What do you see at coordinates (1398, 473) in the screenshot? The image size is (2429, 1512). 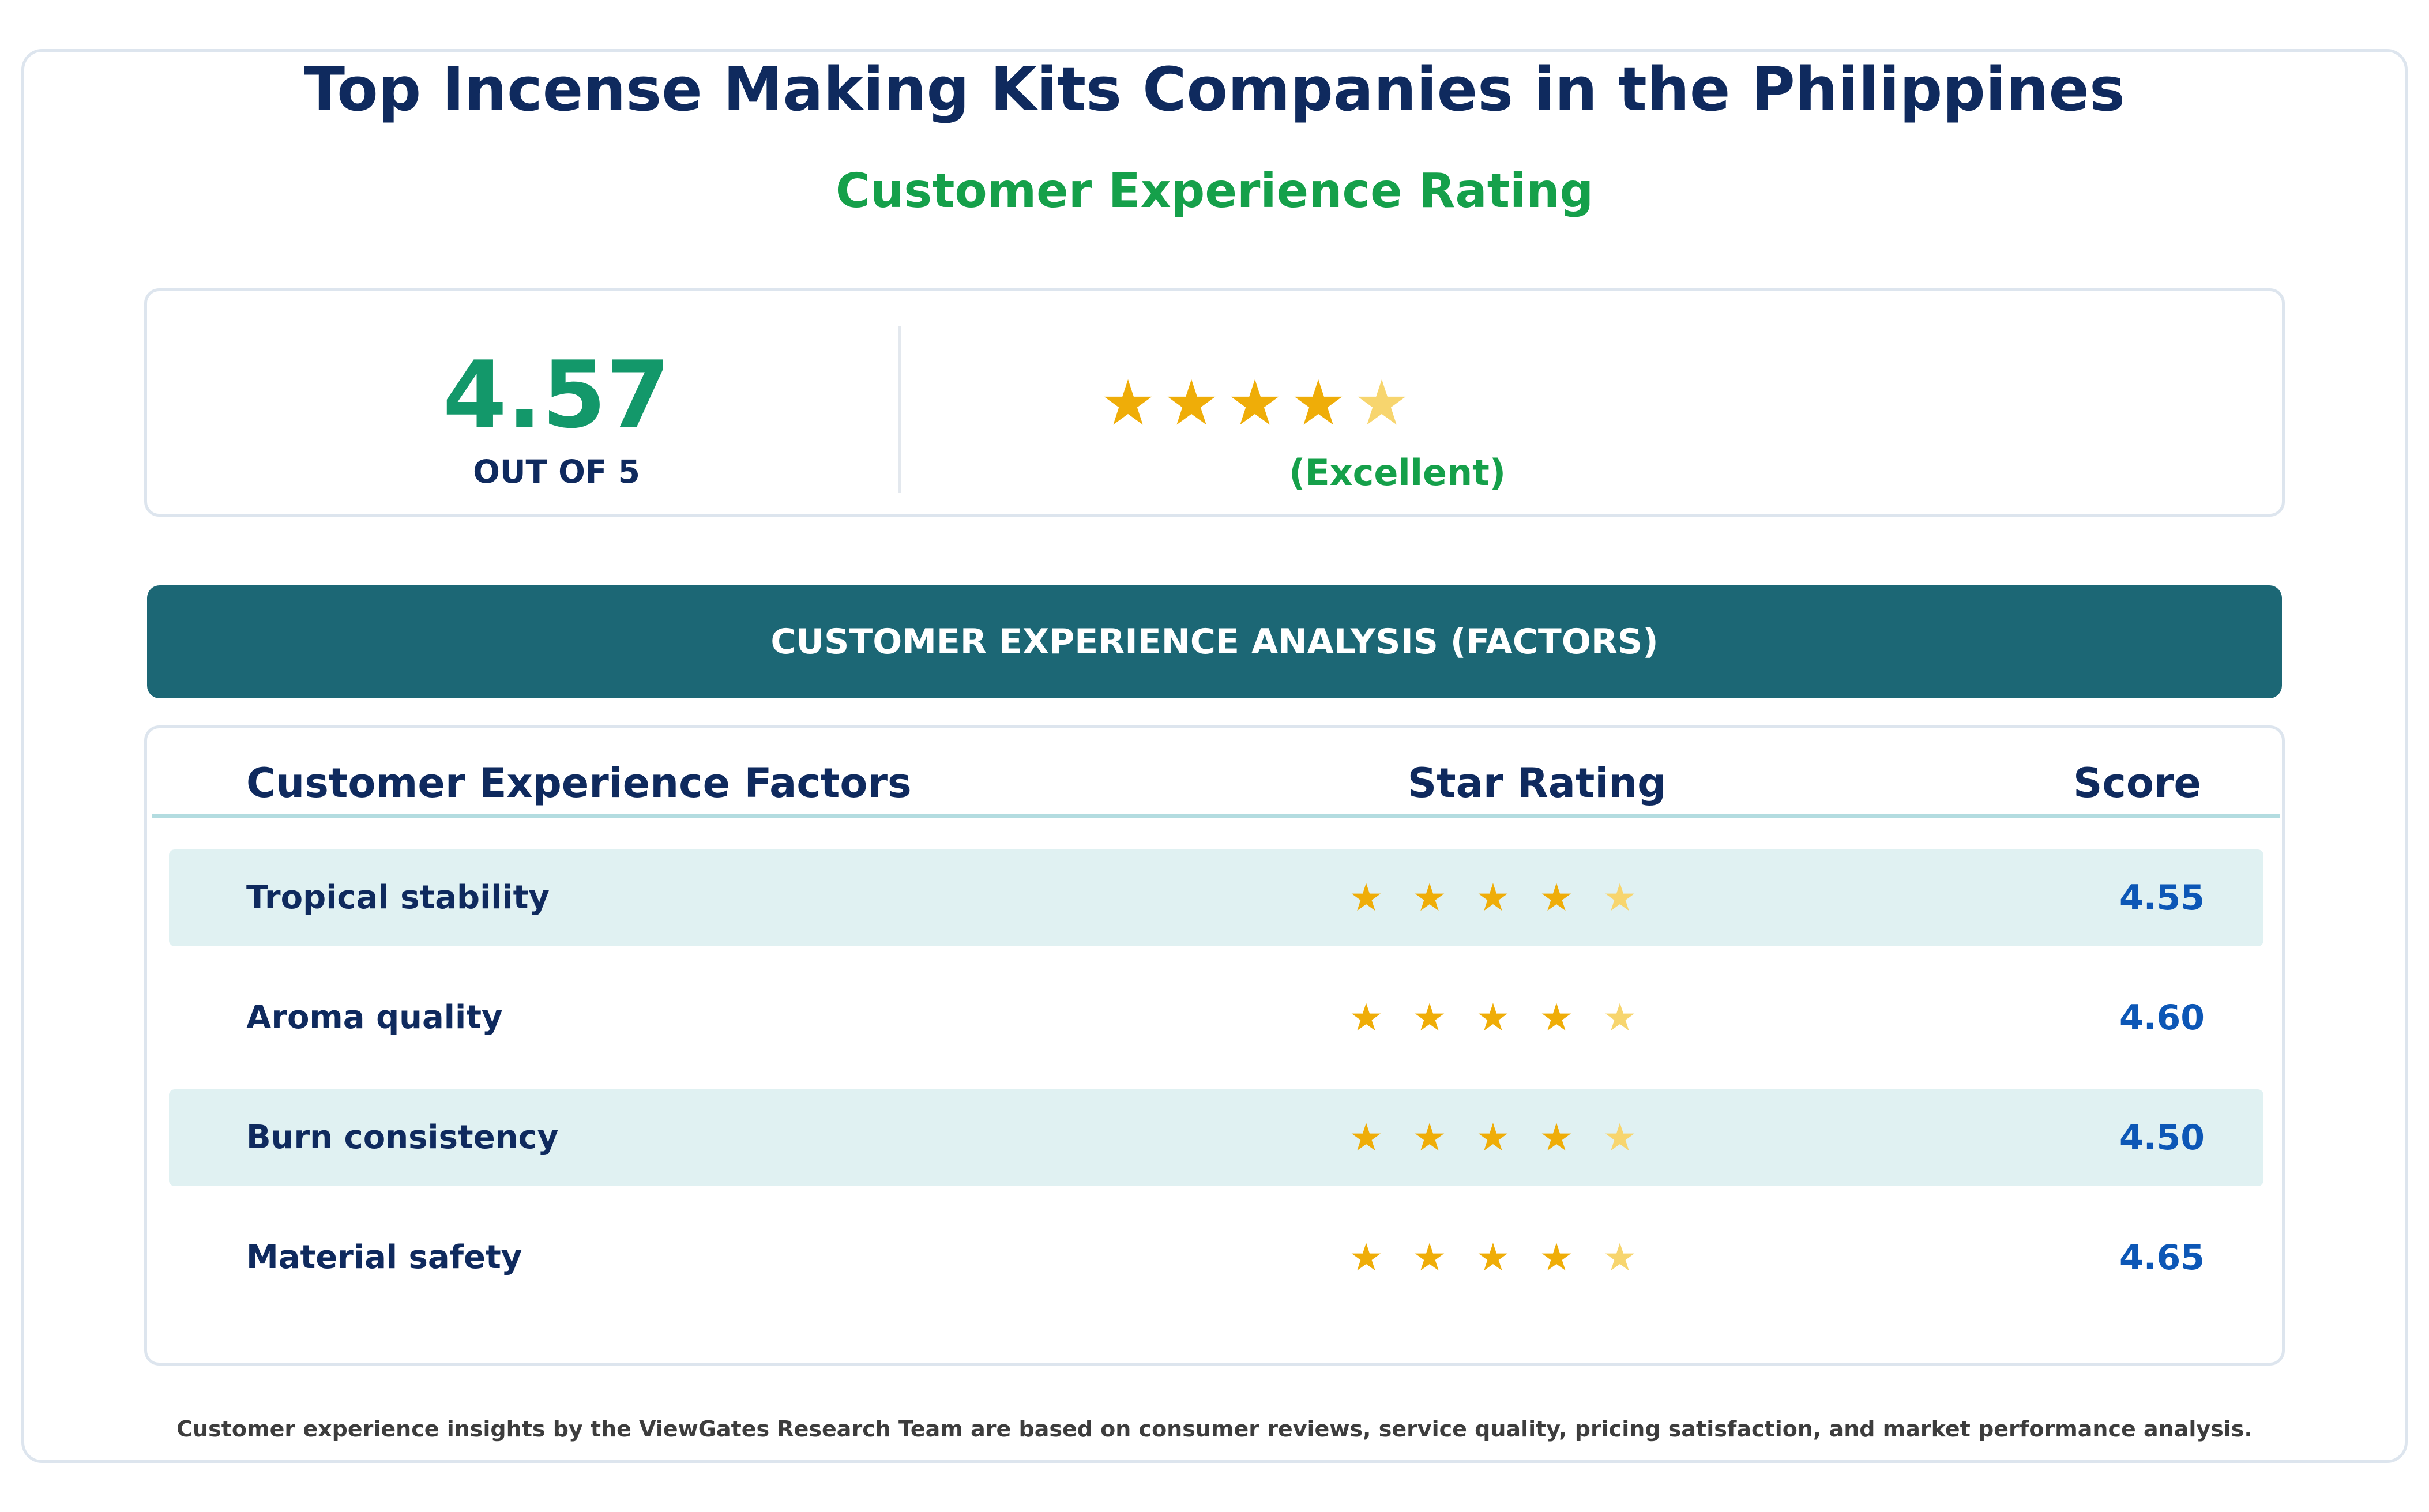 I see `overall-rating-label: (Excellent)` at bounding box center [1398, 473].